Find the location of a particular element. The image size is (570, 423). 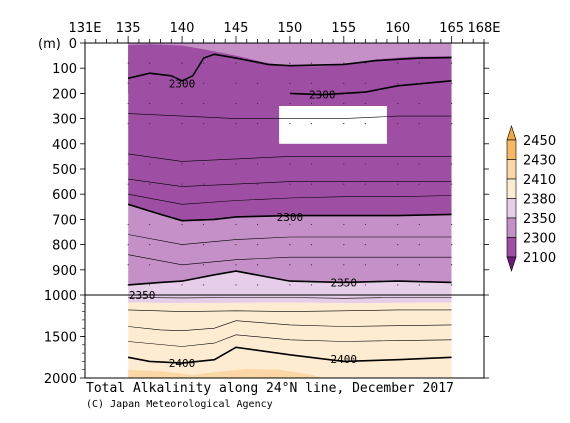

y-tick-label: 900 is located at coordinates (64, 271).